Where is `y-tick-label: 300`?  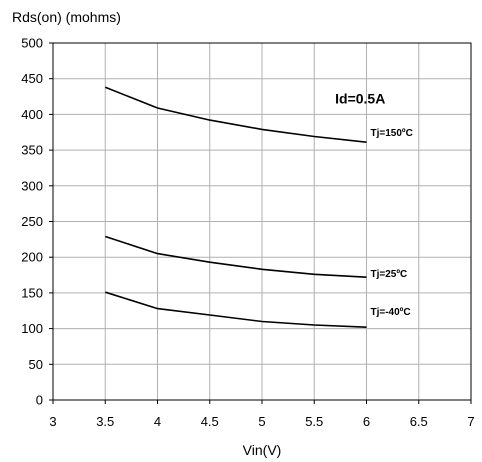 y-tick-label: 300 is located at coordinates (32, 185).